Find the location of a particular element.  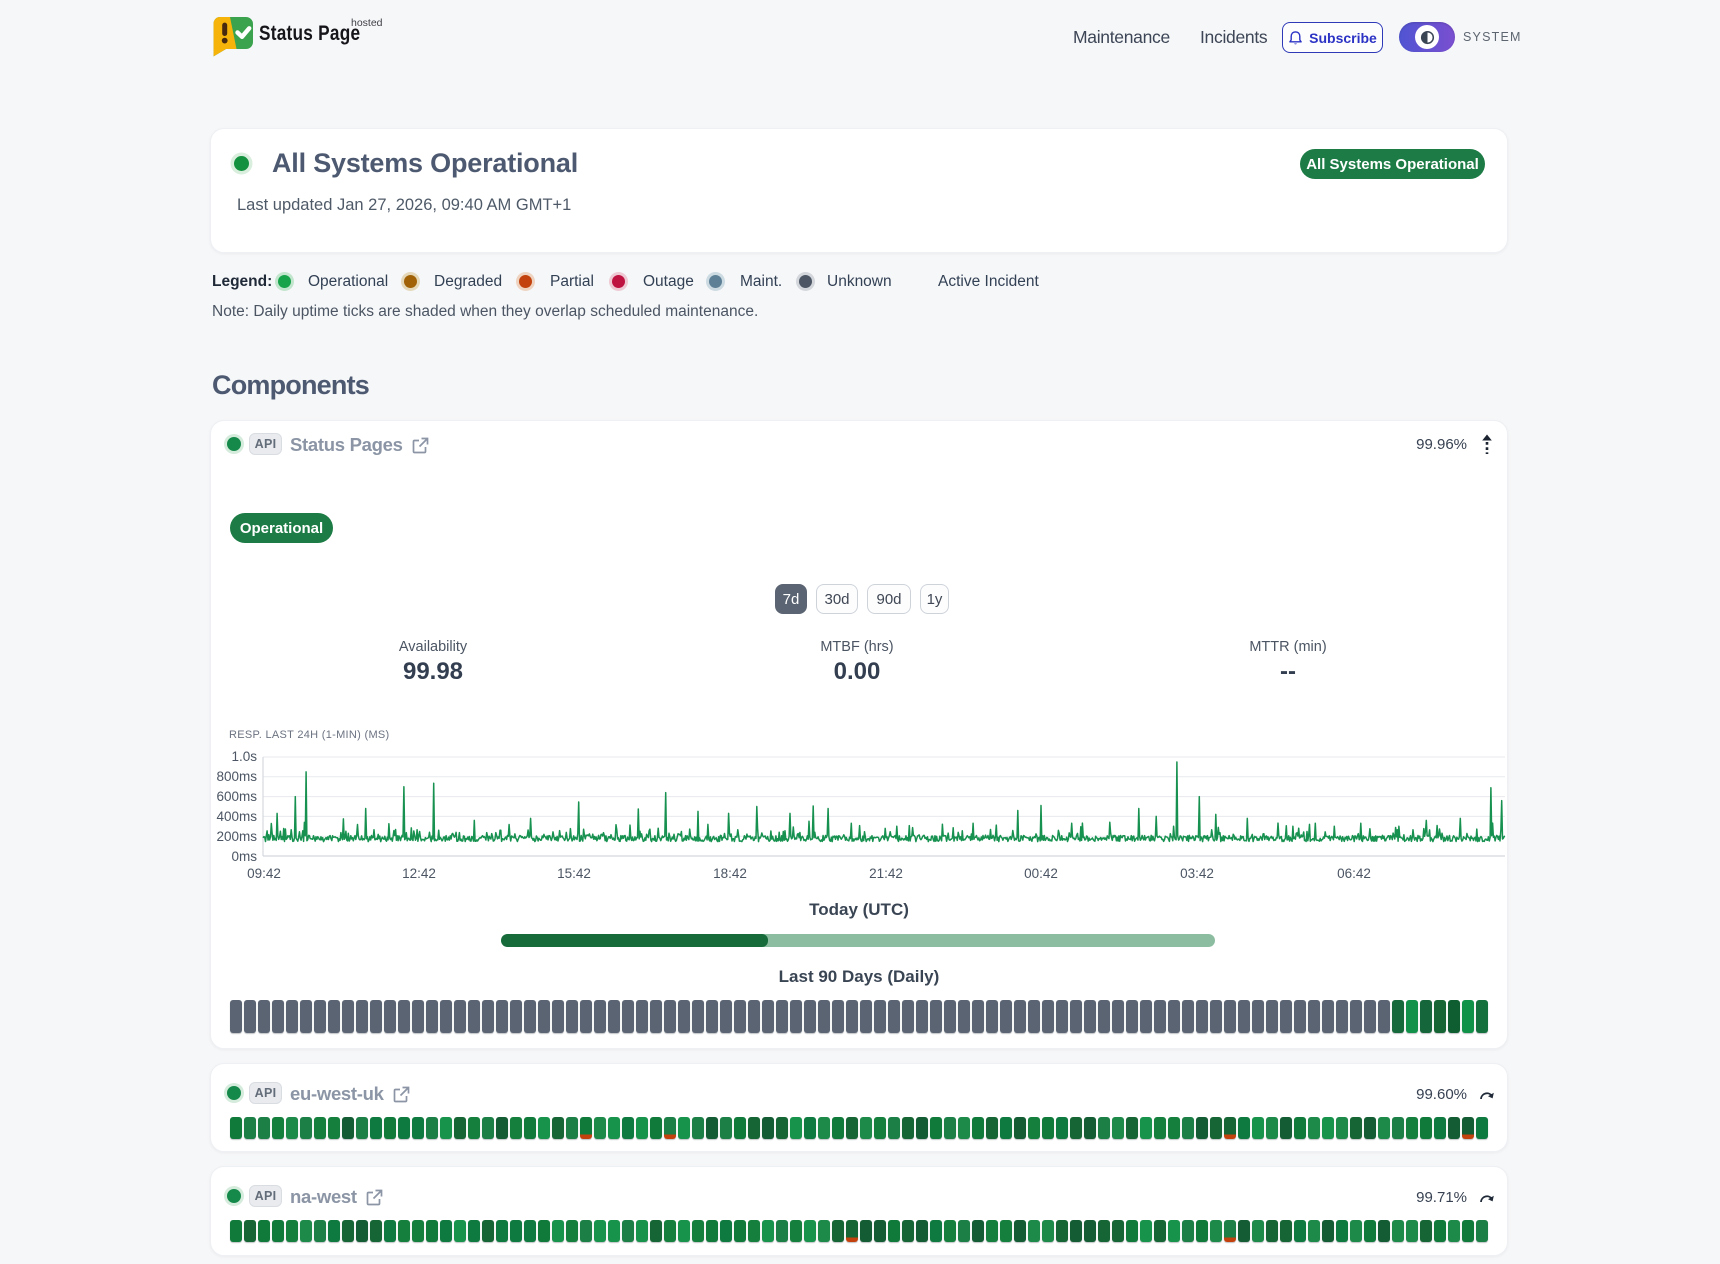

svg-text: 15:42 is located at coordinates (574, 873).